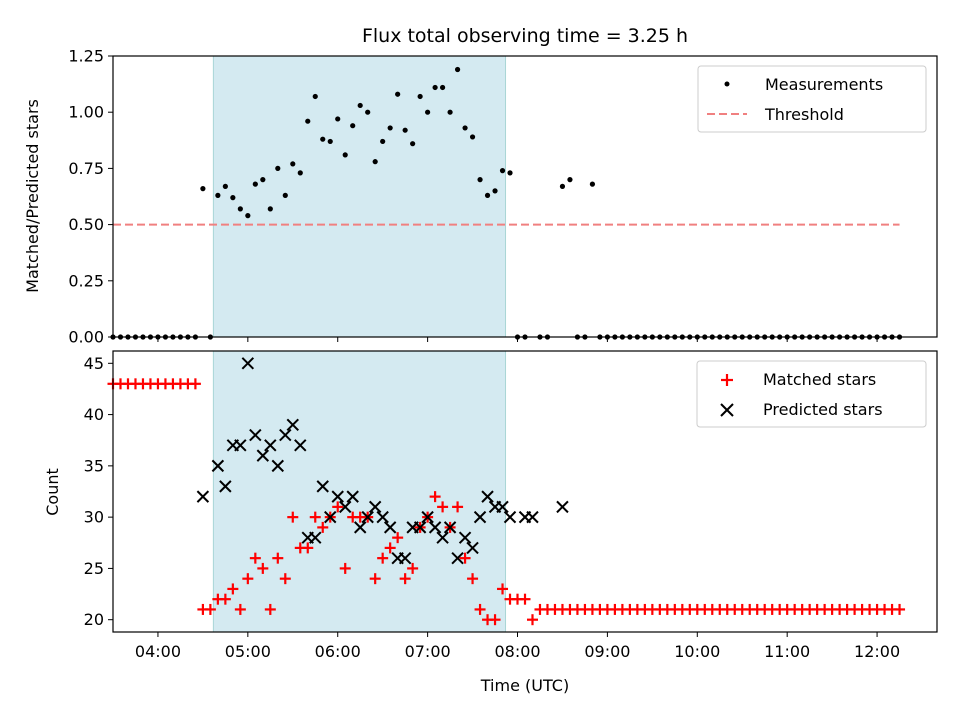  What do you see at coordinates (727, 410) in the screenshot?
I see `legend-marker-predicted` at bounding box center [727, 410].